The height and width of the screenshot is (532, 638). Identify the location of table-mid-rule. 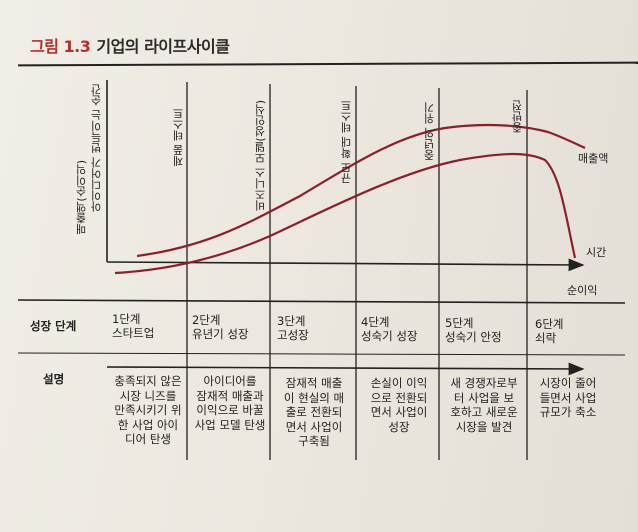
(321, 354).